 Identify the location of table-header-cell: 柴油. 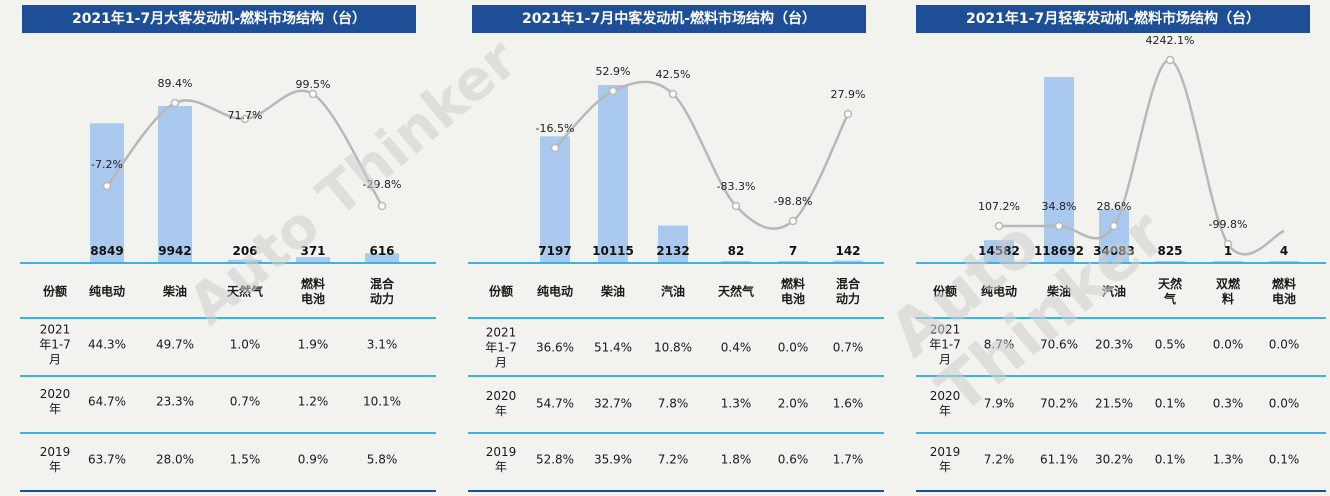
(1059, 291).